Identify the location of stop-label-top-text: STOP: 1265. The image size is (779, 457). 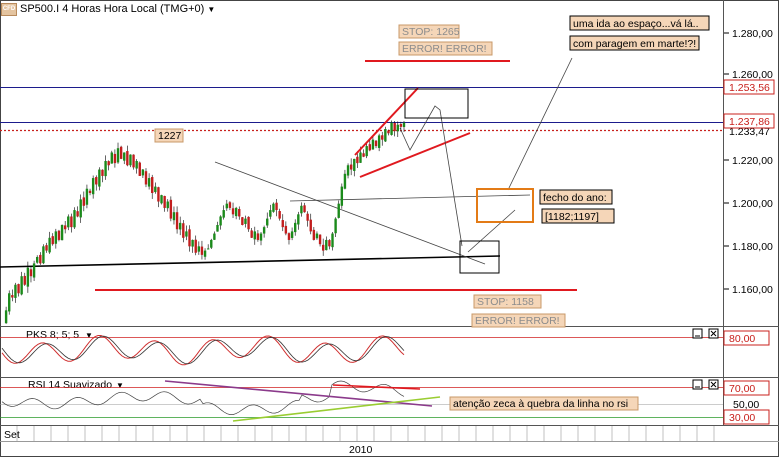
(431, 32).